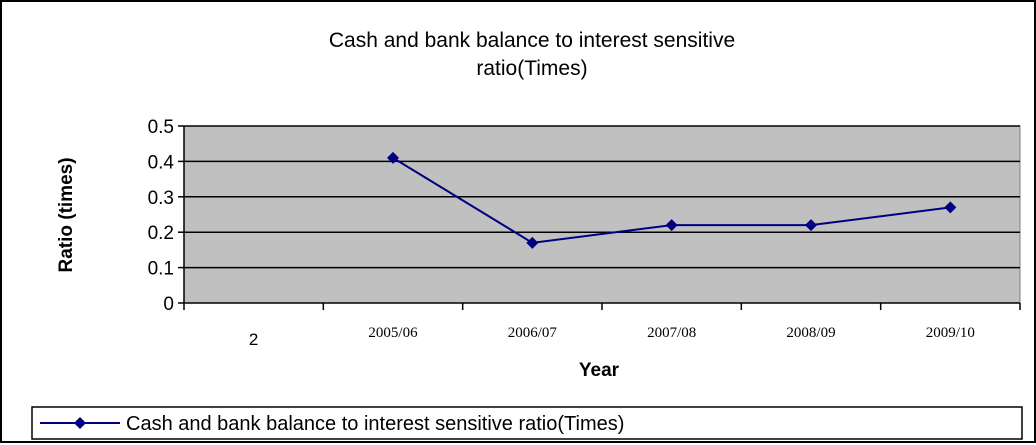 The height and width of the screenshot is (445, 1036). What do you see at coordinates (671, 333) in the screenshot?
I see `x-tick-label: 2007/08` at bounding box center [671, 333].